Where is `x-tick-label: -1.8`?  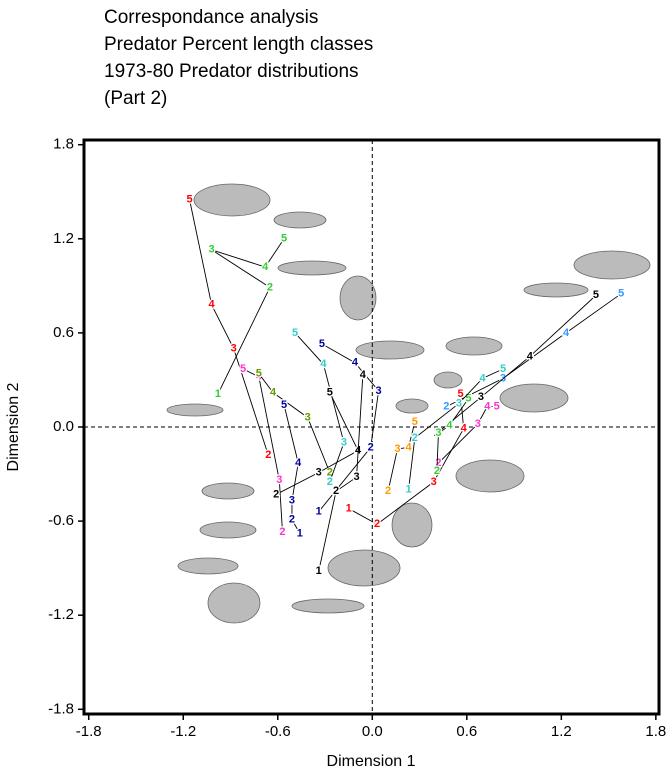 x-tick-label: -1.8 is located at coordinates (89, 731).